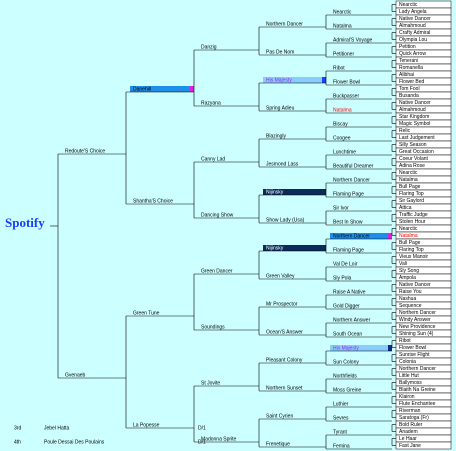 The height and width of the screenshot is (451, 456). What do you see at coordinates (412, 82) in the screenshot?
I see `ancestor-name: Flower Bed` at bounding box center [412, 82].